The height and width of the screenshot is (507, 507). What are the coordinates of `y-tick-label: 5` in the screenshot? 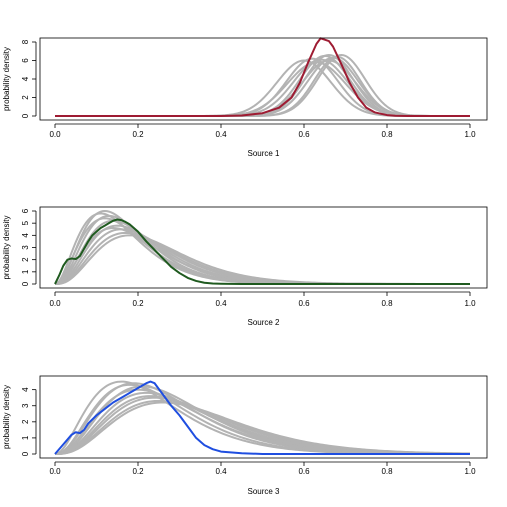 It's located at (25, 222).